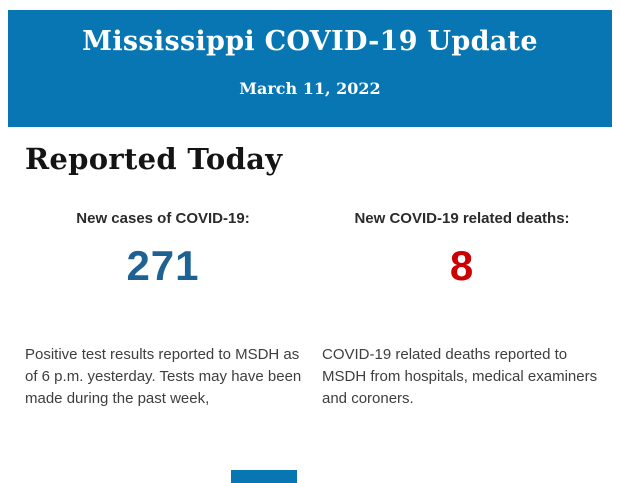 The height and width of the screenshot is (483, 620). Describe the element at coordinates (310, 41) in the screenshot. I see `page-title: Mississippi COVID-19 Update` at that location.